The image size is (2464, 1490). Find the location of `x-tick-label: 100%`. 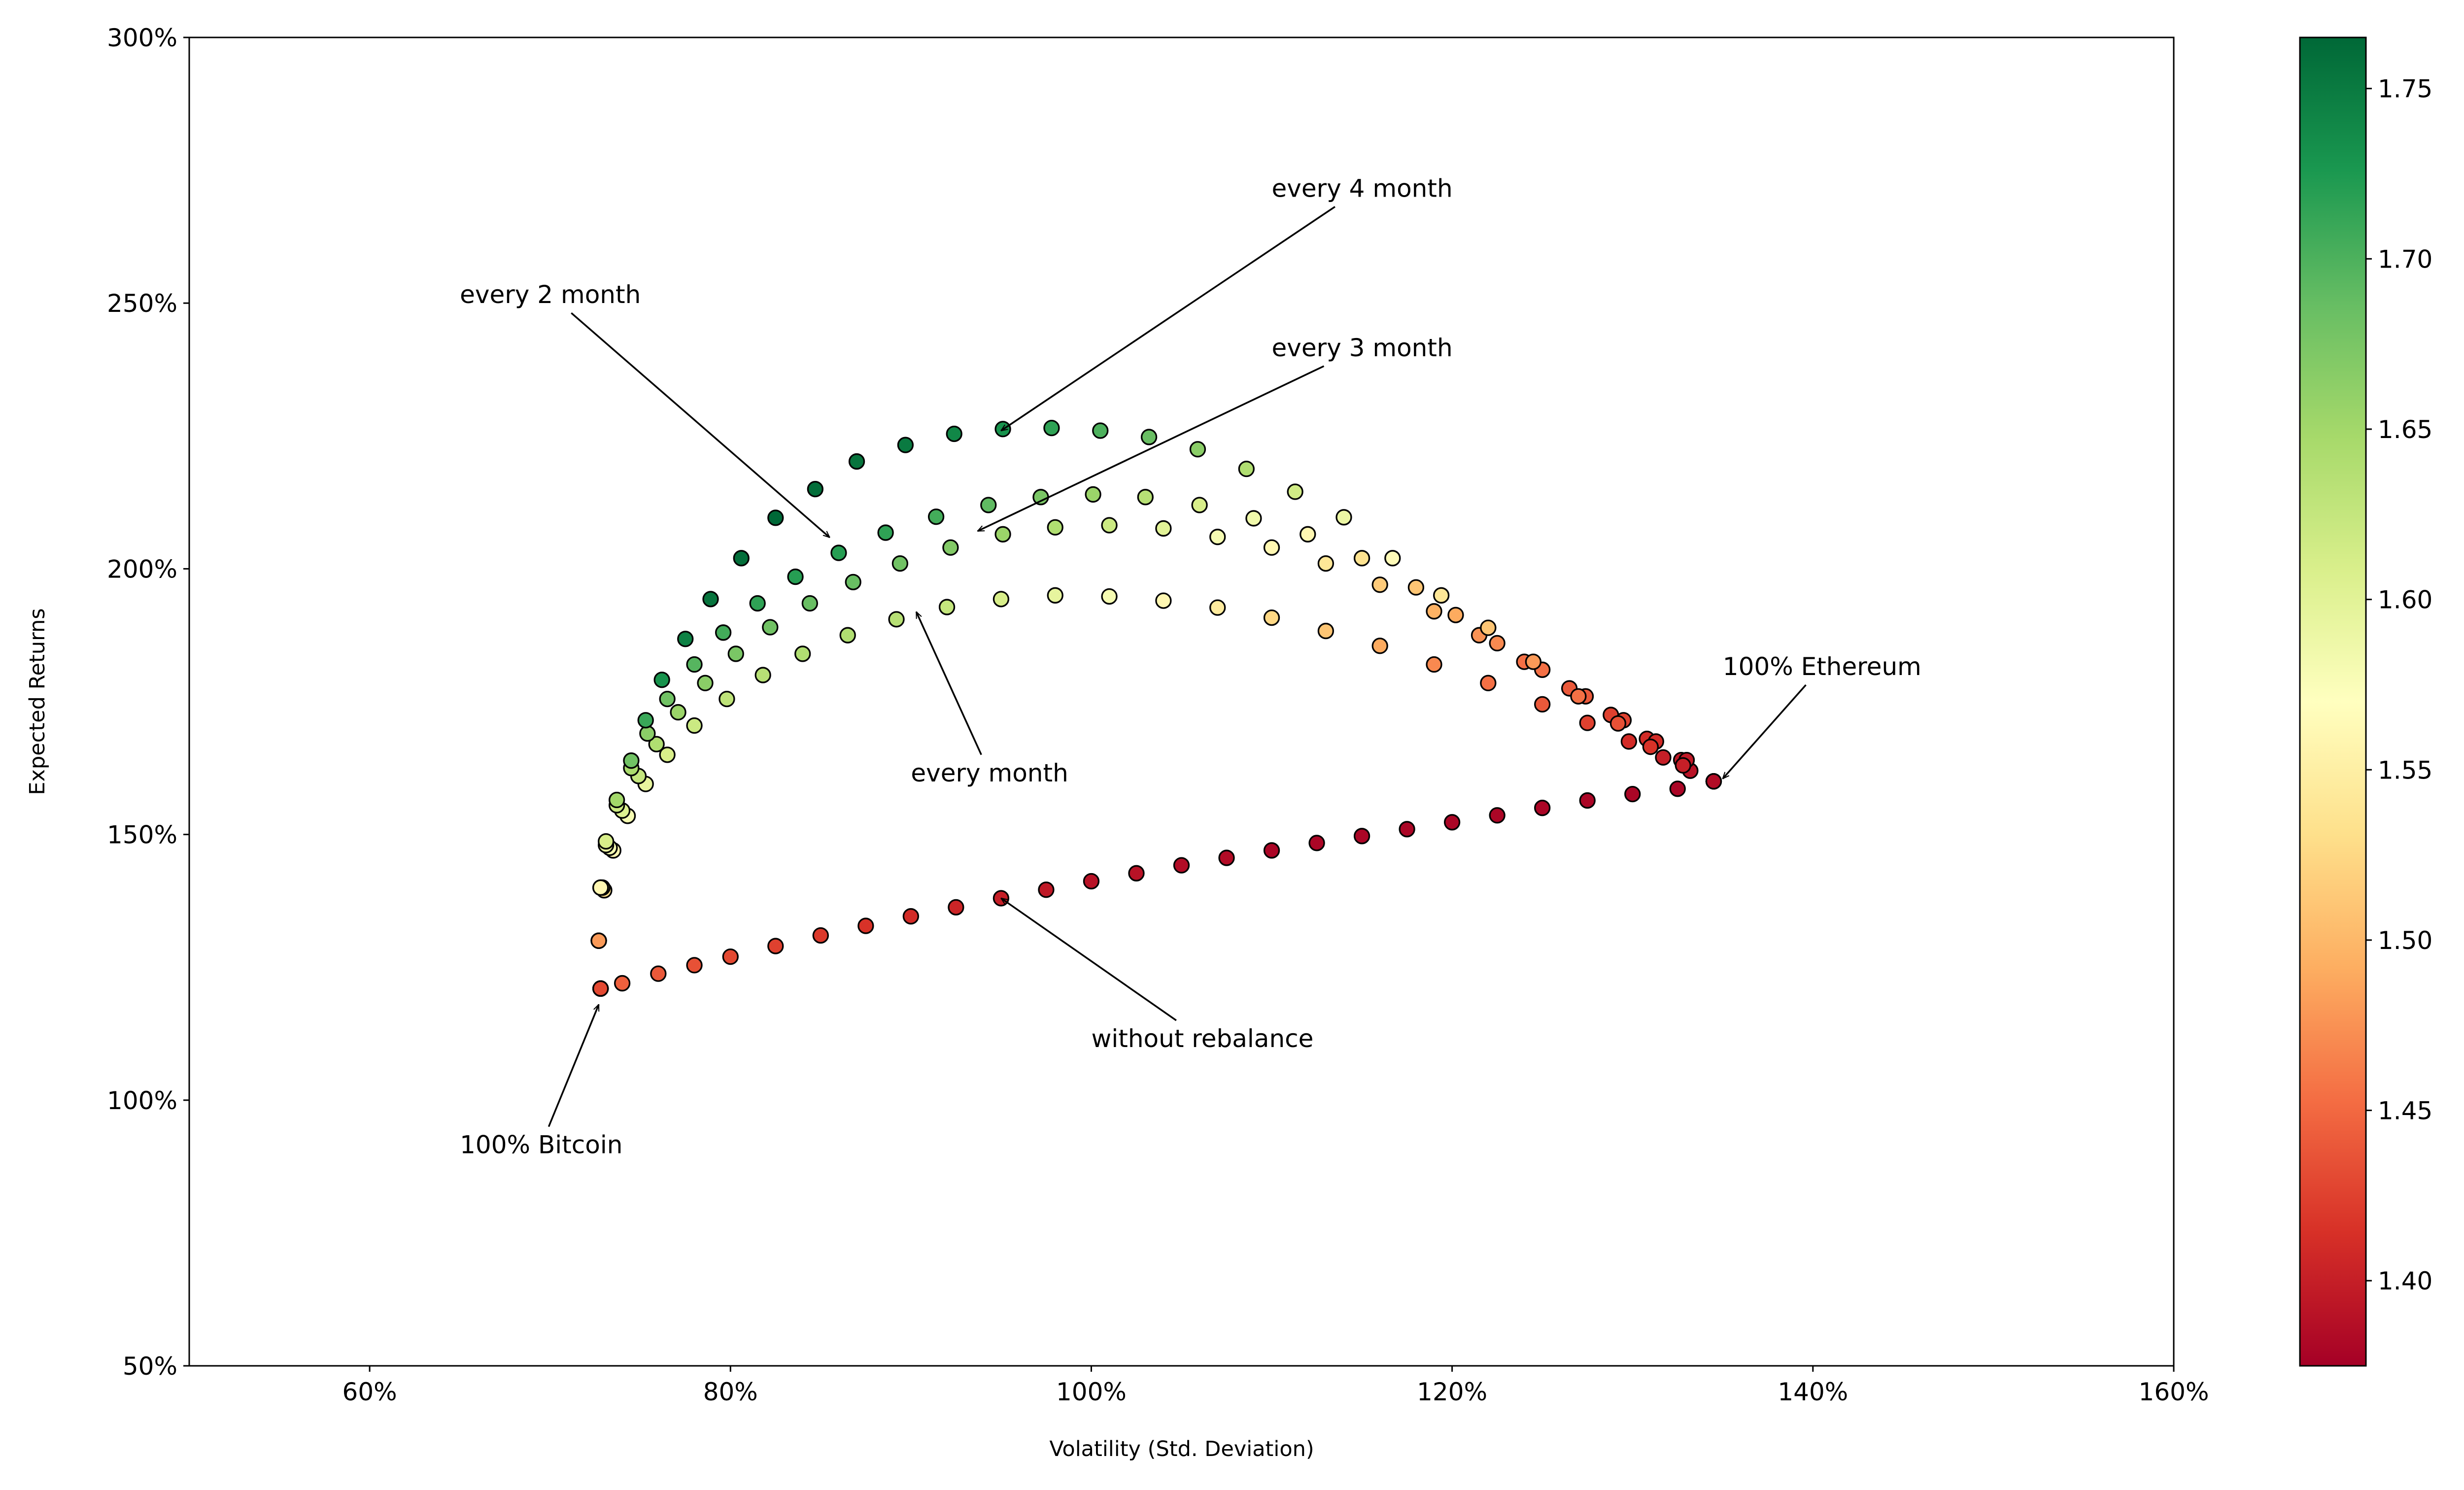

x-tick-label: 100% is located at coordinates (1091, 1392).